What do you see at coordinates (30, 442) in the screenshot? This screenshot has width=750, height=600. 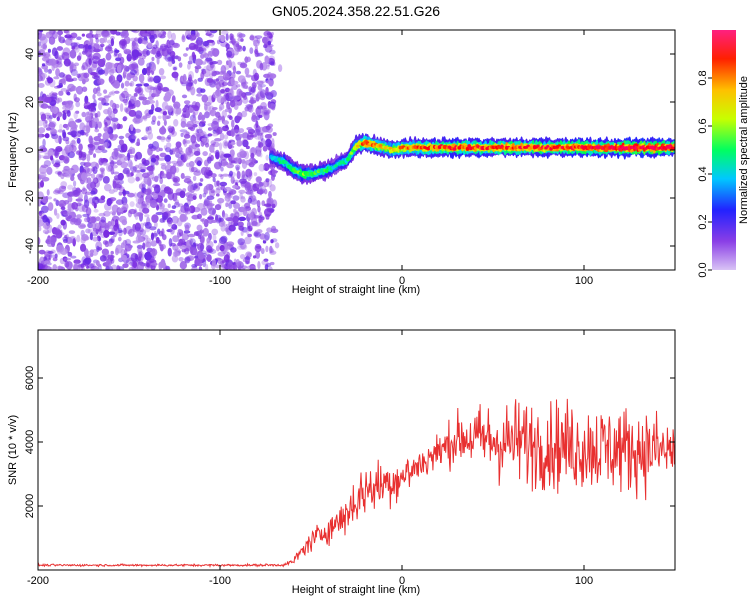 I see `snr-y-tick-label: 4000` at bounding box center [30, 442].